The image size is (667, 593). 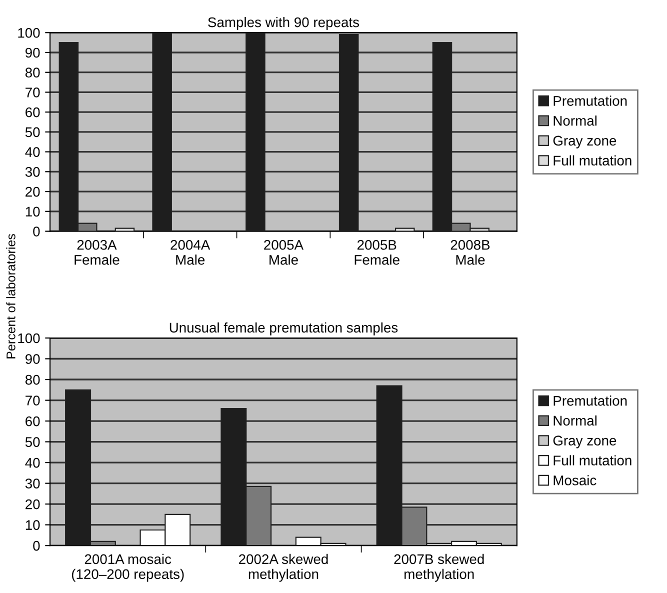 What do you see at coordinates (284, 329) in the screenshot?
I see `chart-title: Unusual female premutation samples` at bounding box center [284, 329].